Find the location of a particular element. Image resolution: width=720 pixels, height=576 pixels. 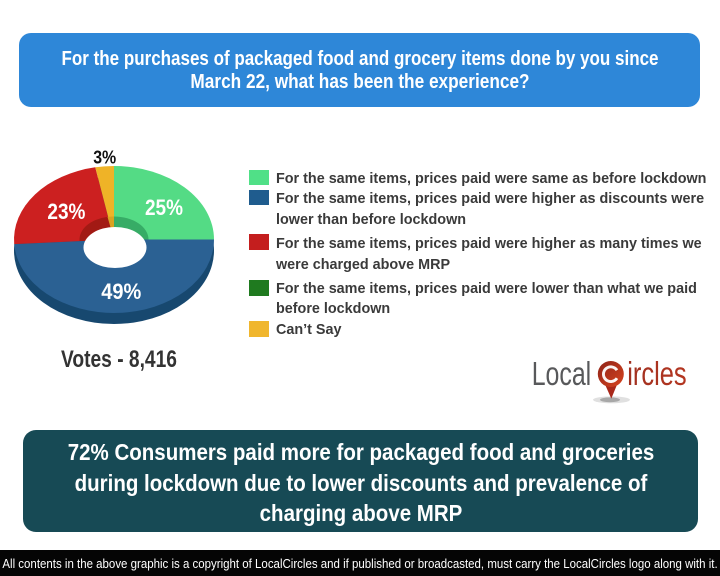

svg-text: 49% is located at coordinates (121, 291).